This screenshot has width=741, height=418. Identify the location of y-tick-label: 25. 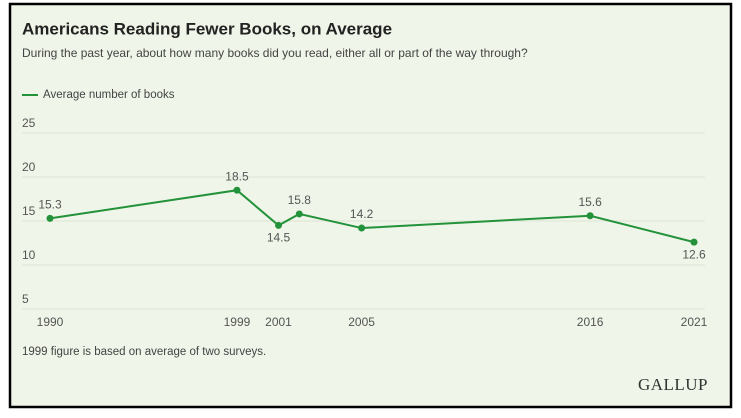
(29, 123).